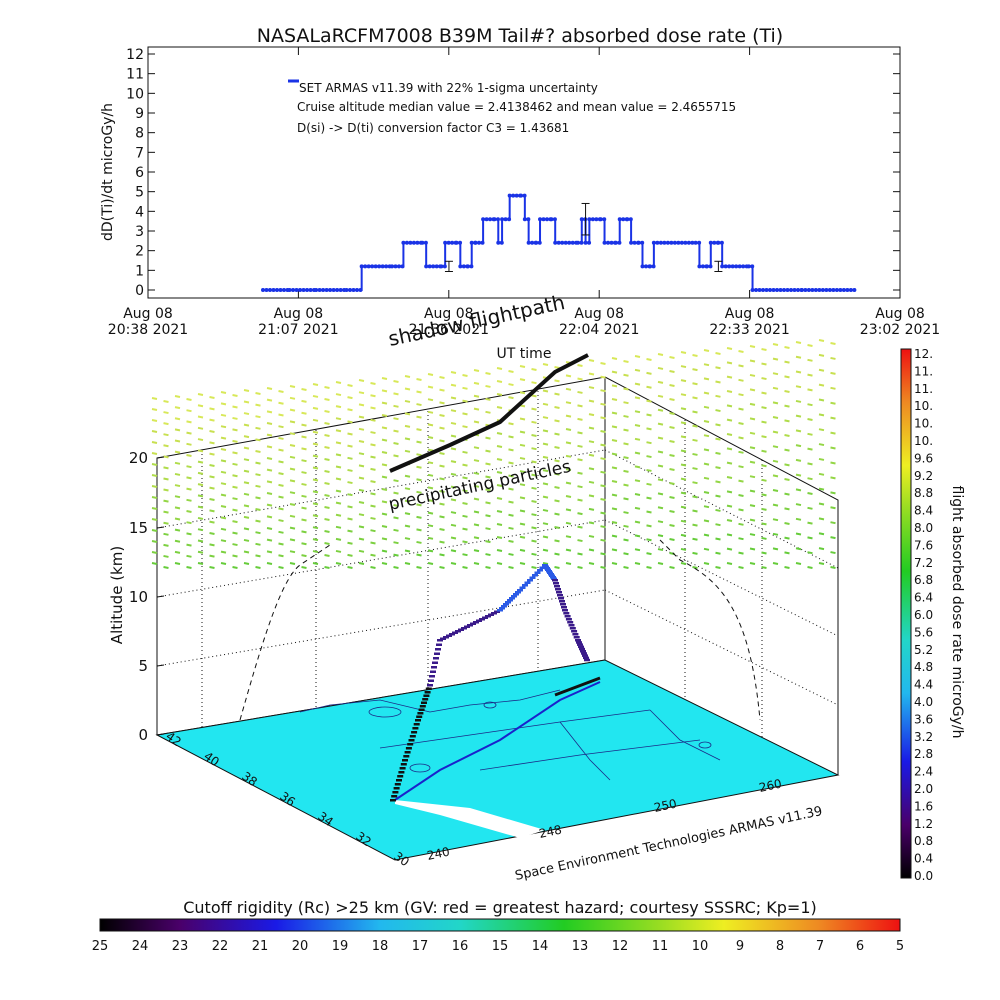  Describe the element at coordinates (923, 737) in the screenshot. I see `dose-colorbar-tick: 3.2` at that location.